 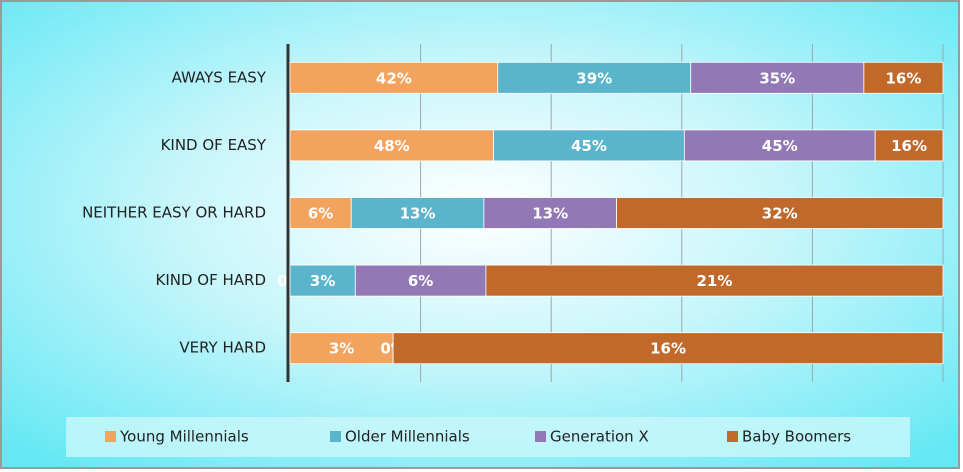 What do you see at coordinates (407, 437) in the screenshot?
I see `legend-label: Older Millennials` at bounding box center [407, 437].